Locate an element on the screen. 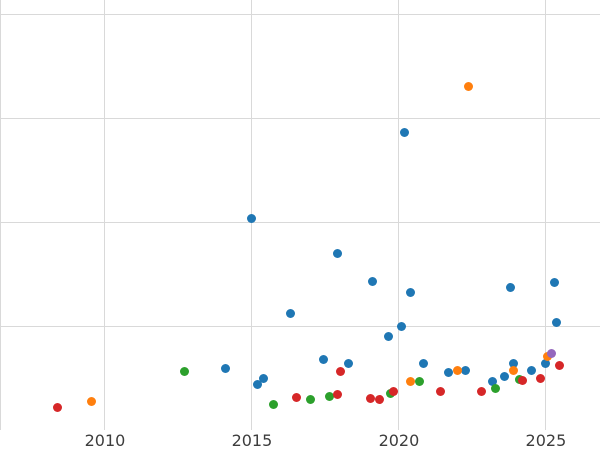  left-axis-spine is located at coordinates (0, 215).